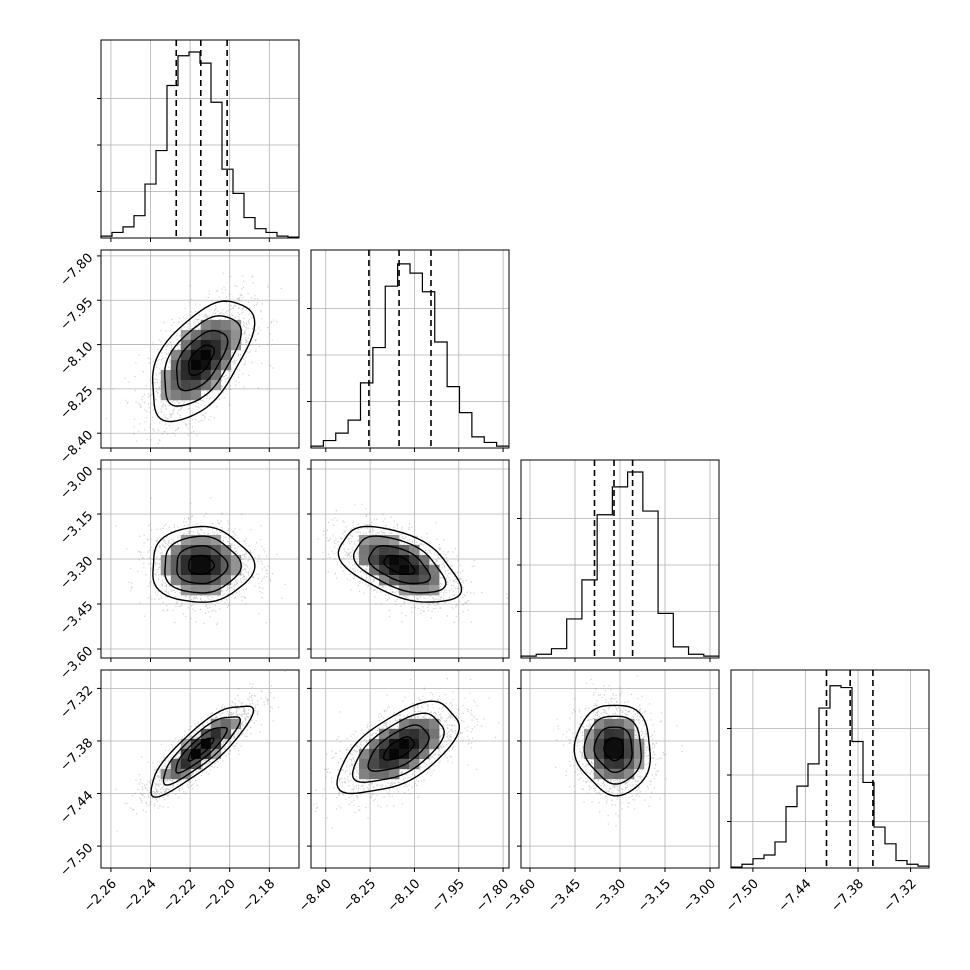  Describe the element at coordinates (77, 860) in the screenshot. I see `y-tick-label: −7.50` at that location.